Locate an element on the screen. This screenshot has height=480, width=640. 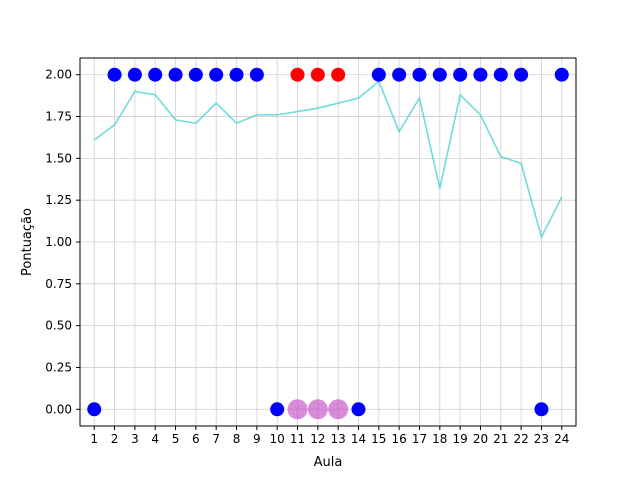
x-tick-label: 24 is located at coordinates (561, 439).